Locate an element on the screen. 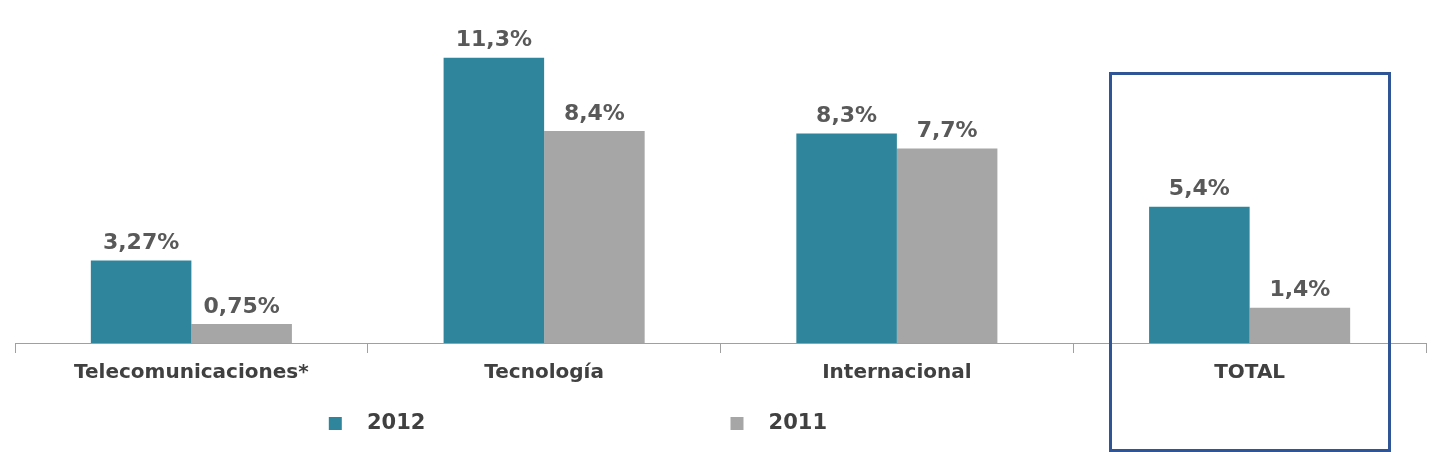  data-label: 0,75% is located at coordinates (241, 305).